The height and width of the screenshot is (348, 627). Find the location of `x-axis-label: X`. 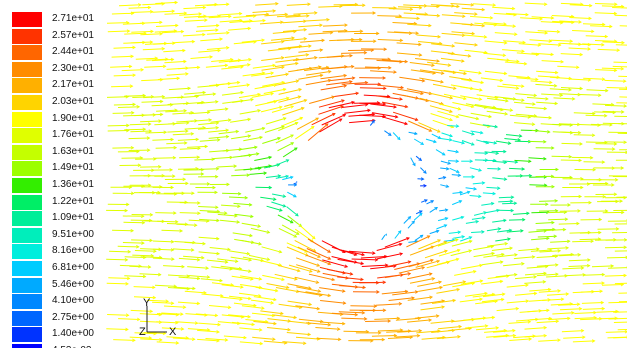

x-axis-label: X is located at coordinates (173, 332).